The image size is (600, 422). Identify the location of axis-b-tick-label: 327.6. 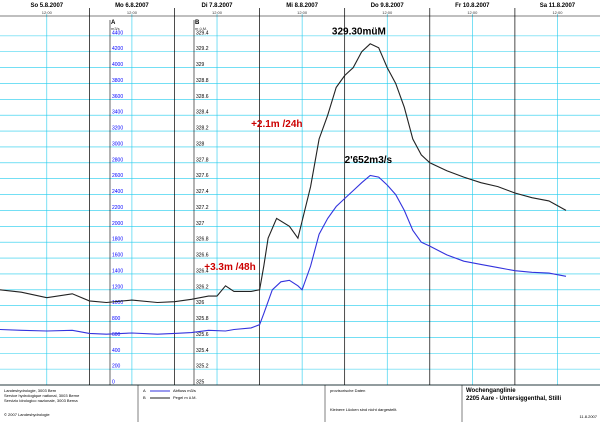
(202, 176).